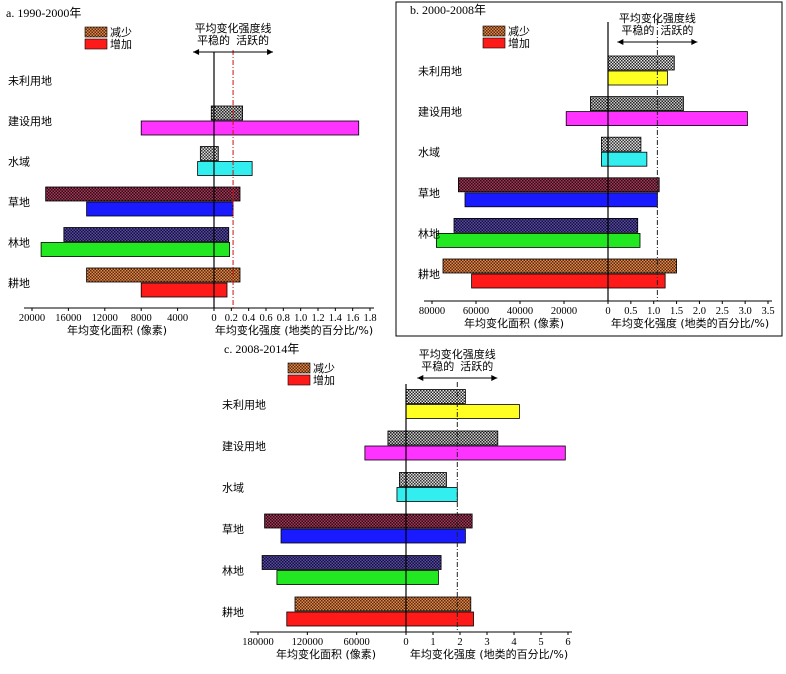 This screenshot has height=674, width=786. Describe the element at coordinates (514, 642) in the screenshot. I see `right-tick-label: 4` at that location.